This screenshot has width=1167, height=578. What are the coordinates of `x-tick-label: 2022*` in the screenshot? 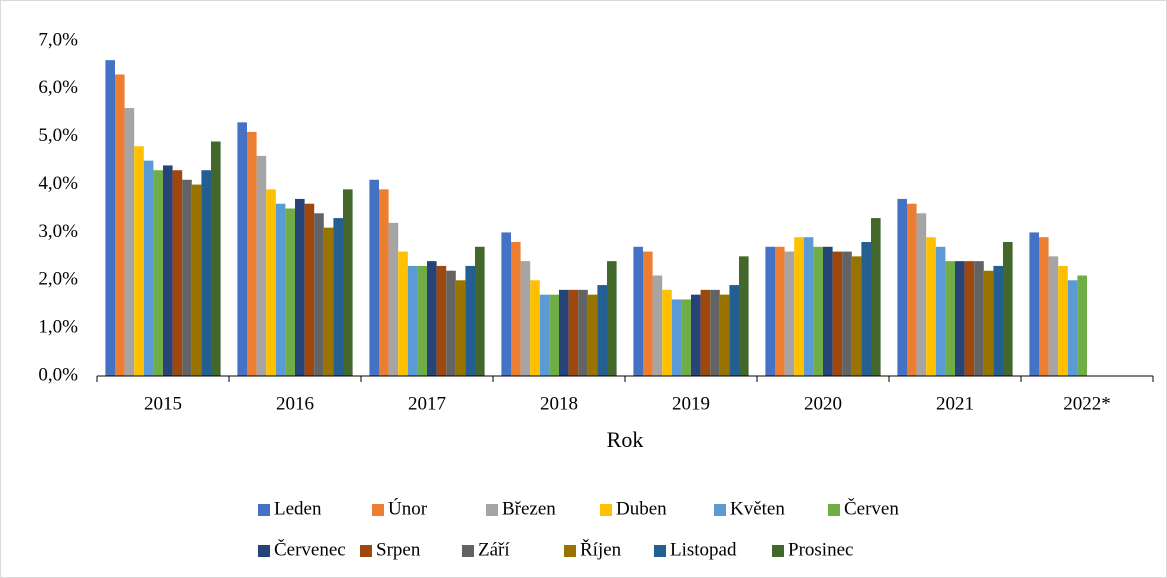 It's located at (1087, 403).